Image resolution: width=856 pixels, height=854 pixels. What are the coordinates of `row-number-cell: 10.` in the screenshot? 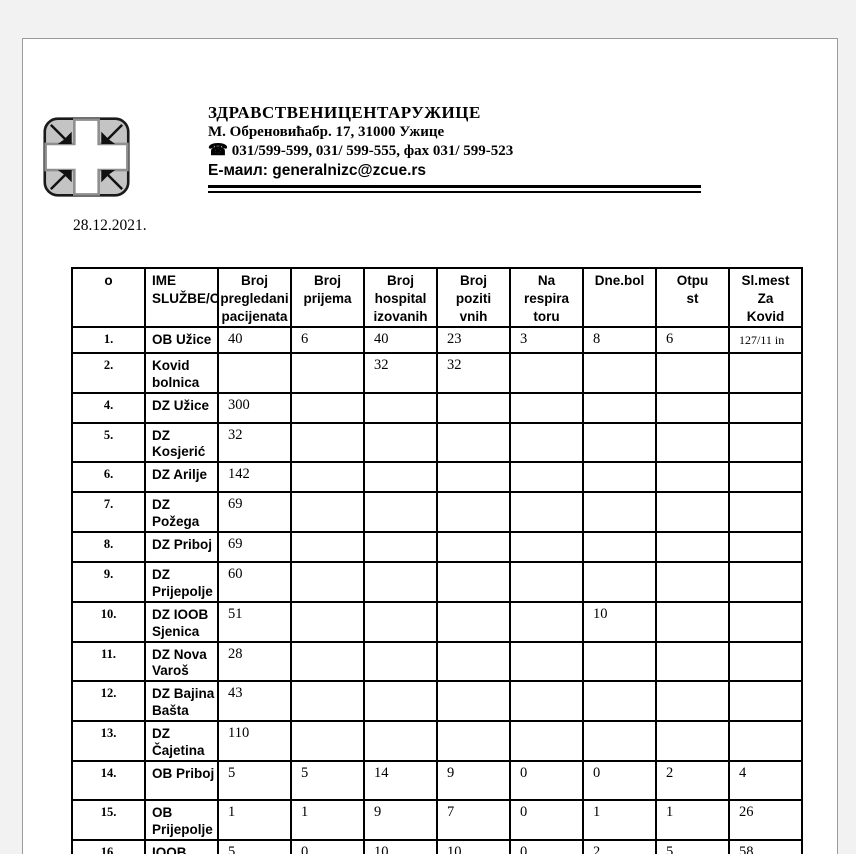 It's located at (108, 621).